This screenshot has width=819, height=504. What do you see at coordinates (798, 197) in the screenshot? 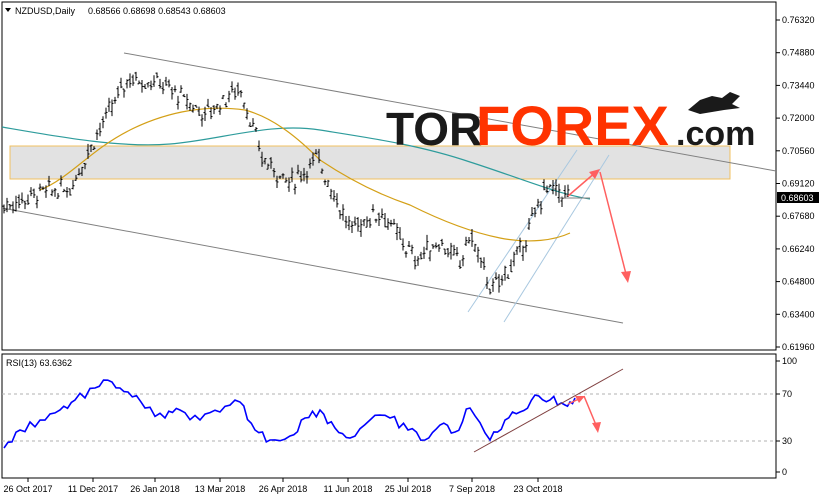
I see `current-price-tag` at bounding box center [798, 197].